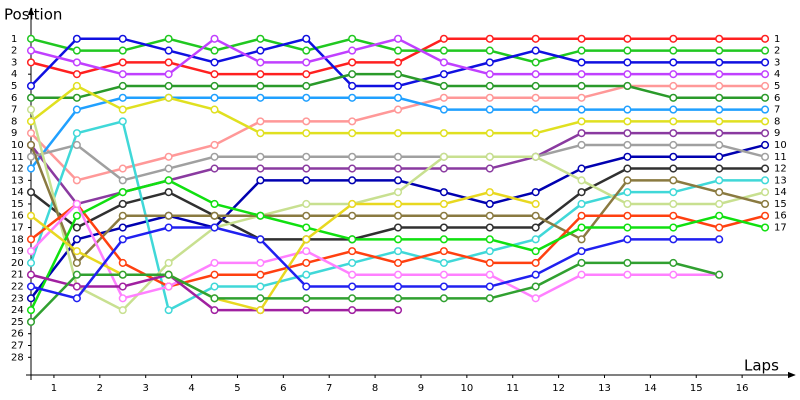  What do you see at coordinates (777, 121) in the screenshot?
I see `end-position-label: 8` at bounding box center [777, 121].